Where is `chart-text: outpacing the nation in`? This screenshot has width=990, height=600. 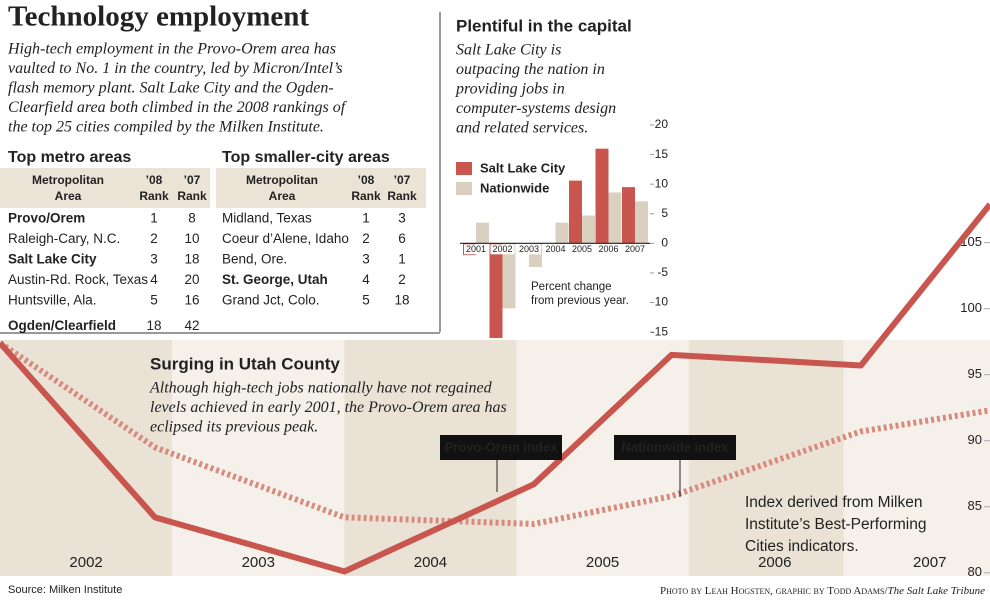
chart-text: outpacing the nation in is located at coordinates (530, 69).